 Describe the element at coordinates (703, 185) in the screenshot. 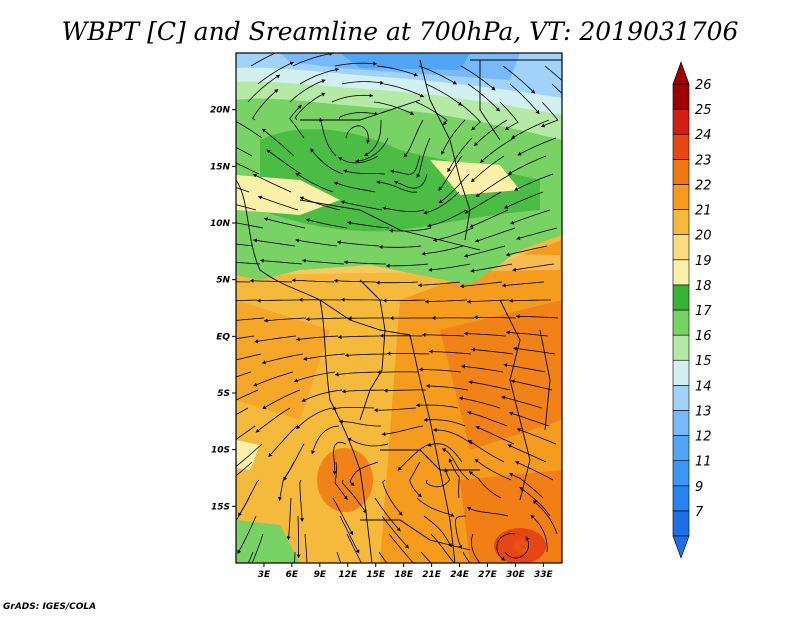

I see `colorbar-label: 22` at that location.